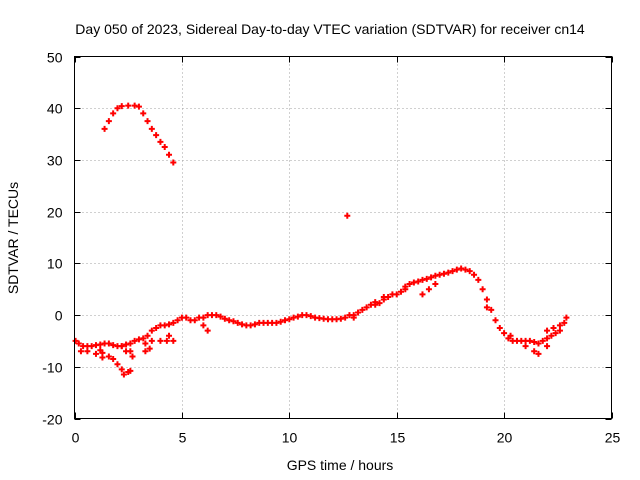  I want to click on x-tick-label: 15, so click(398, 438).